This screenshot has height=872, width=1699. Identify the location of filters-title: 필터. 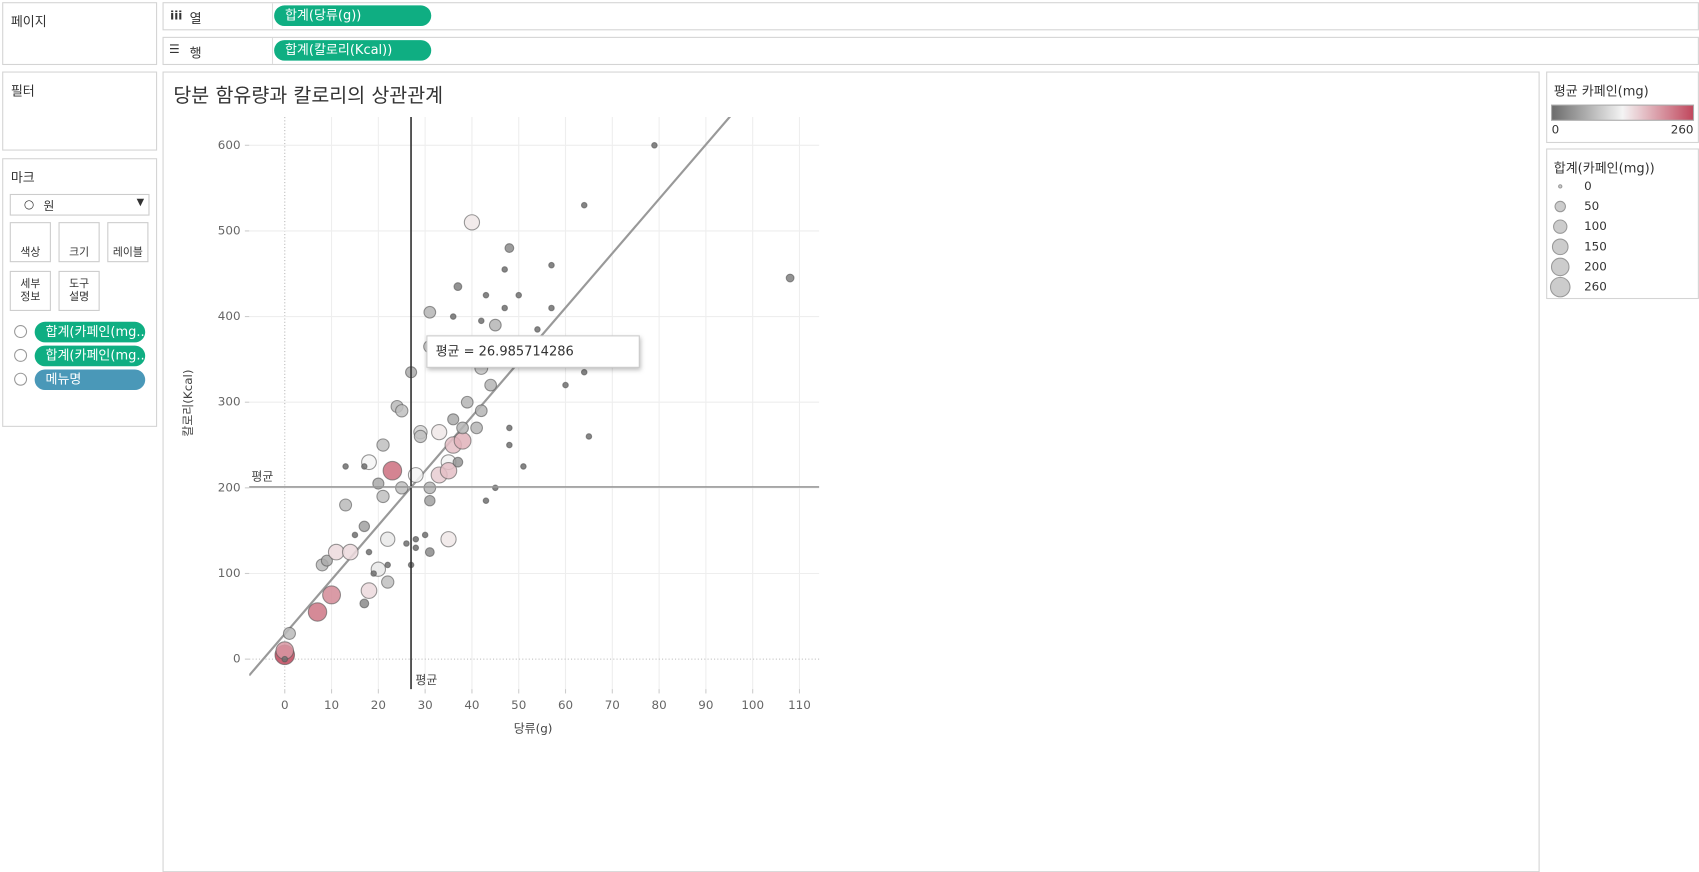
(22, 91).